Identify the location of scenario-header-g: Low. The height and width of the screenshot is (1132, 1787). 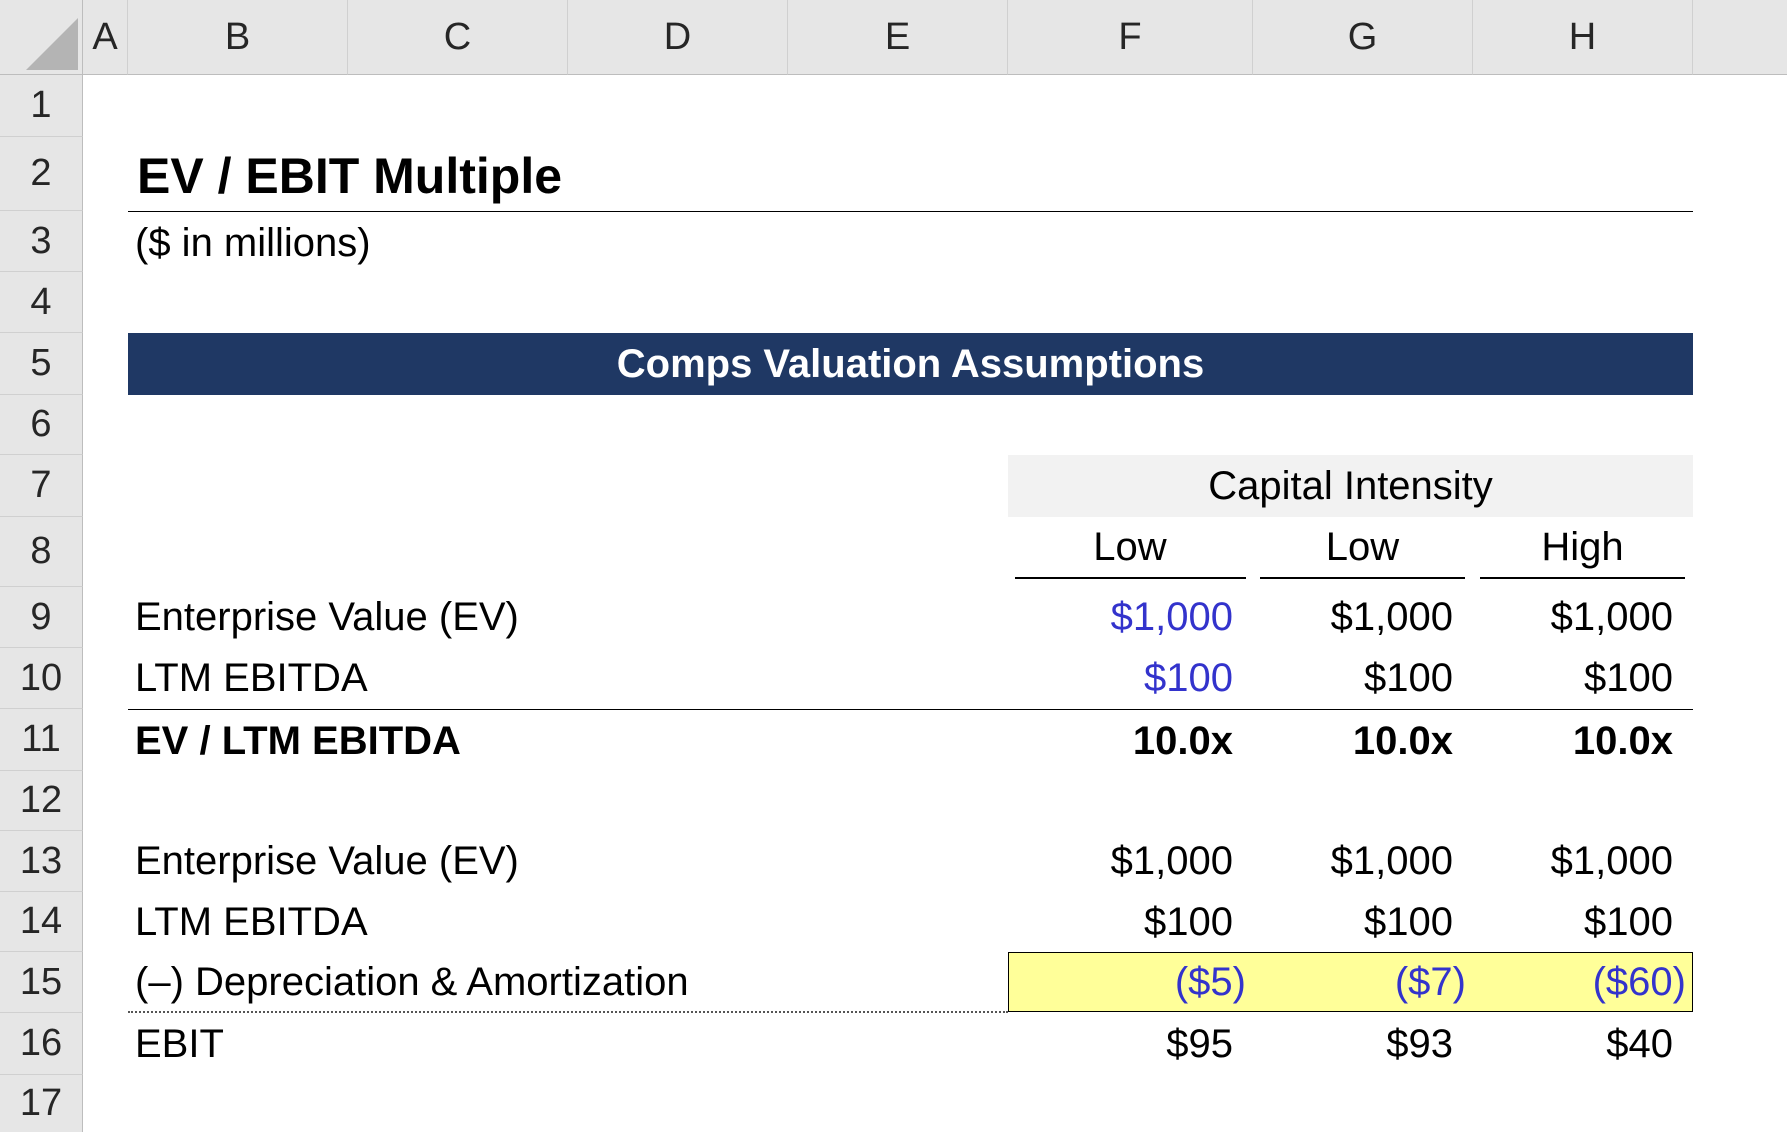
(1362, 546).